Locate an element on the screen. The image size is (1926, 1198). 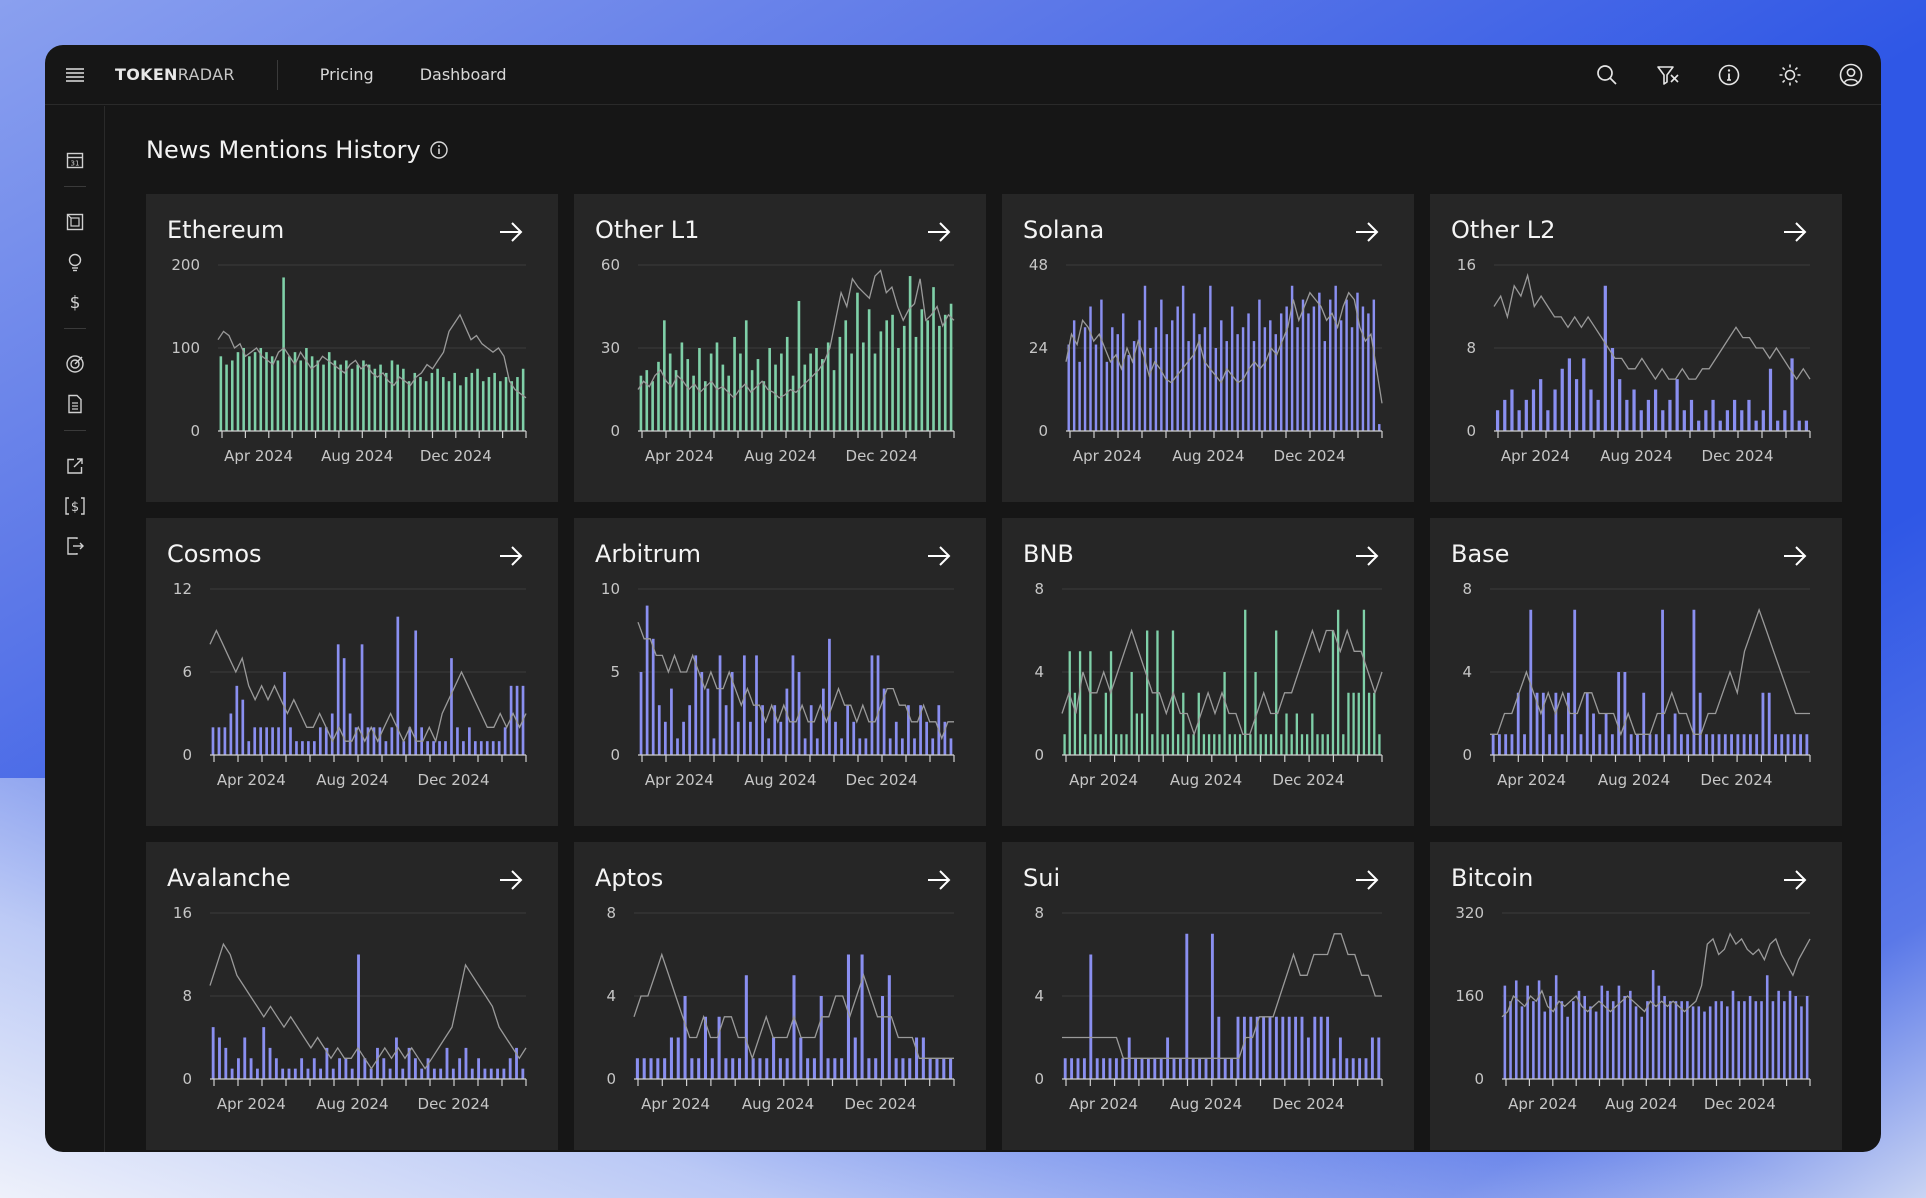
trend-line is located at coordinates (368, 1006).